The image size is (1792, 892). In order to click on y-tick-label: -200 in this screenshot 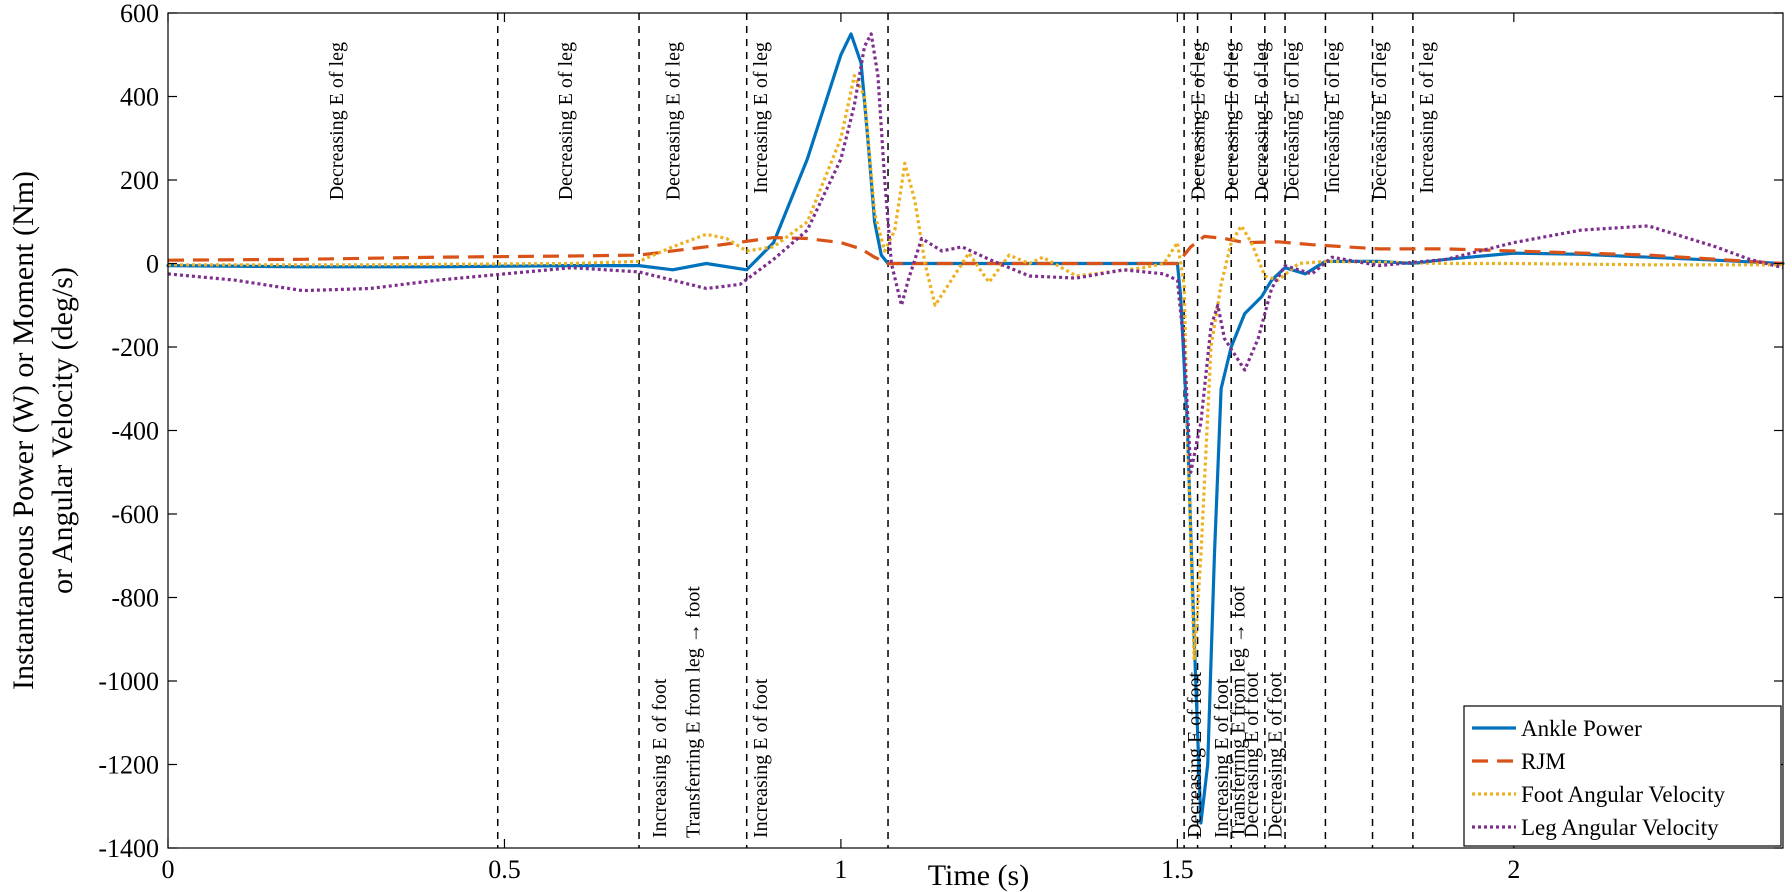, I will do `click(135, 347)`.